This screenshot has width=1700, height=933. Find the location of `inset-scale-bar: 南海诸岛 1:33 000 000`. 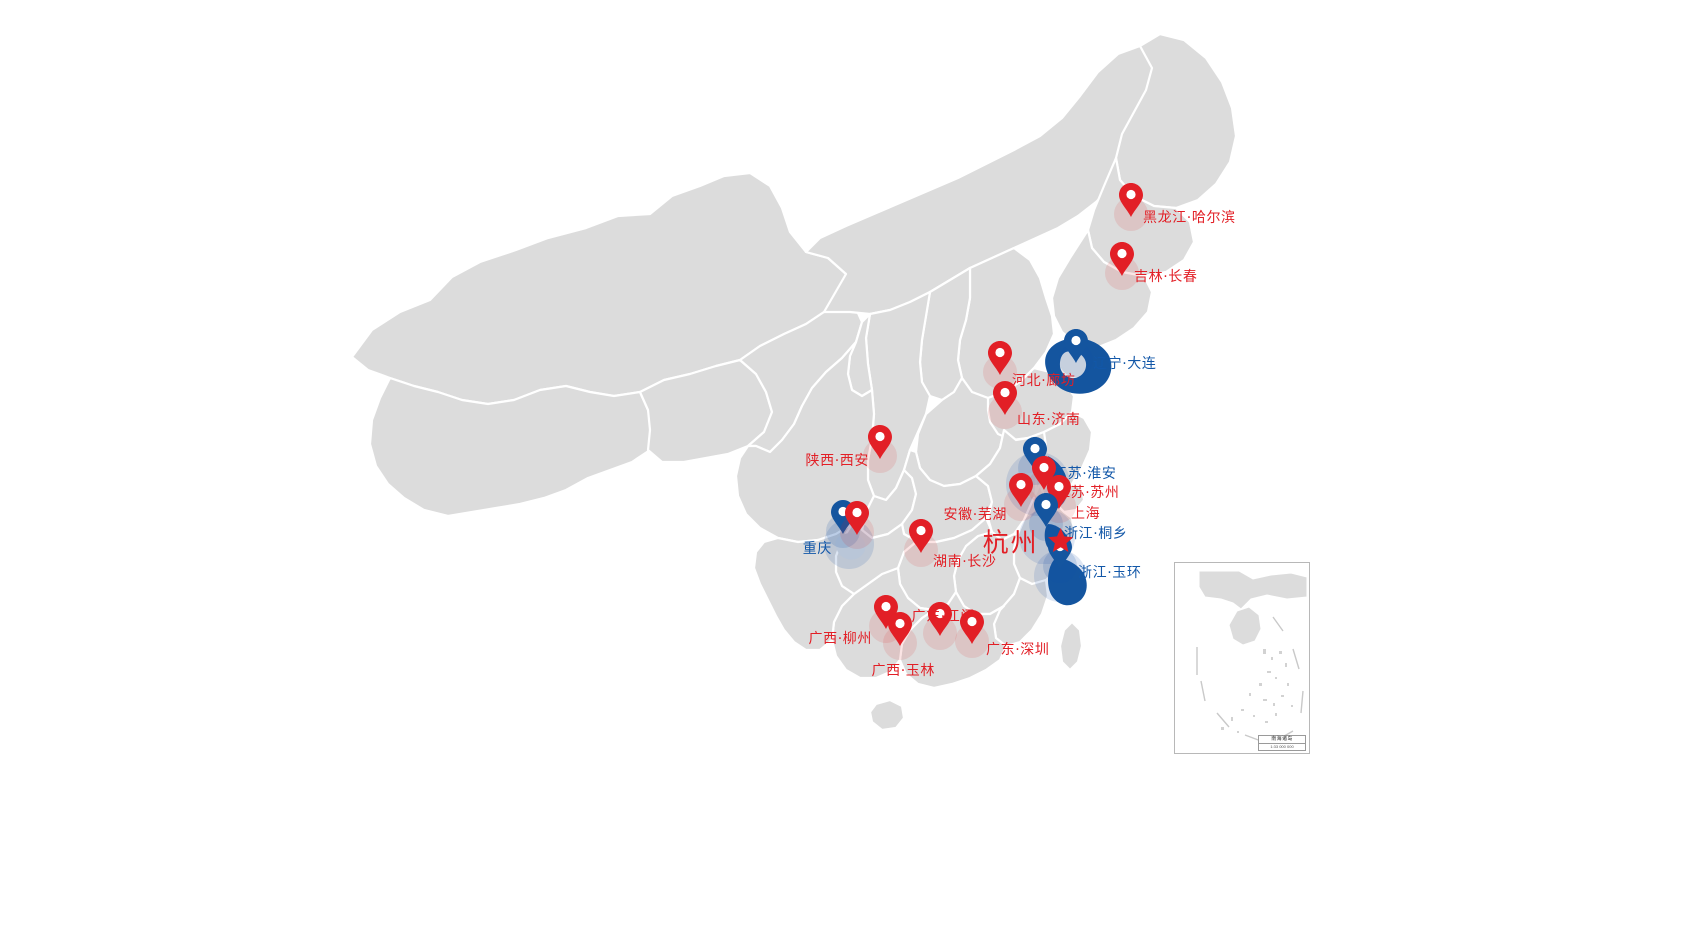

inset-scale-bar: 南海诸岛 1:33 000 000 is located at coordinates (1282, 743).